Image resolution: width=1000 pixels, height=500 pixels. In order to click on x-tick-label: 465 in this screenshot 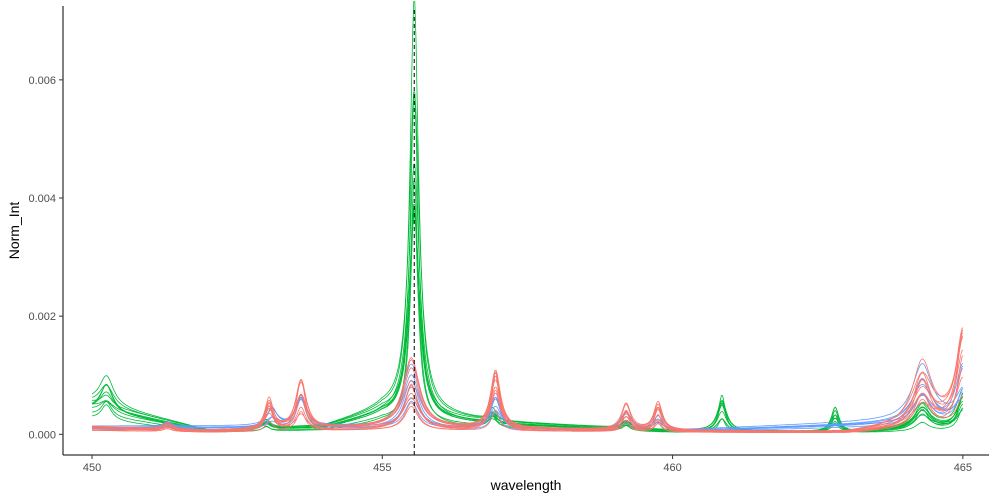, I will do `click(963, 468)`.